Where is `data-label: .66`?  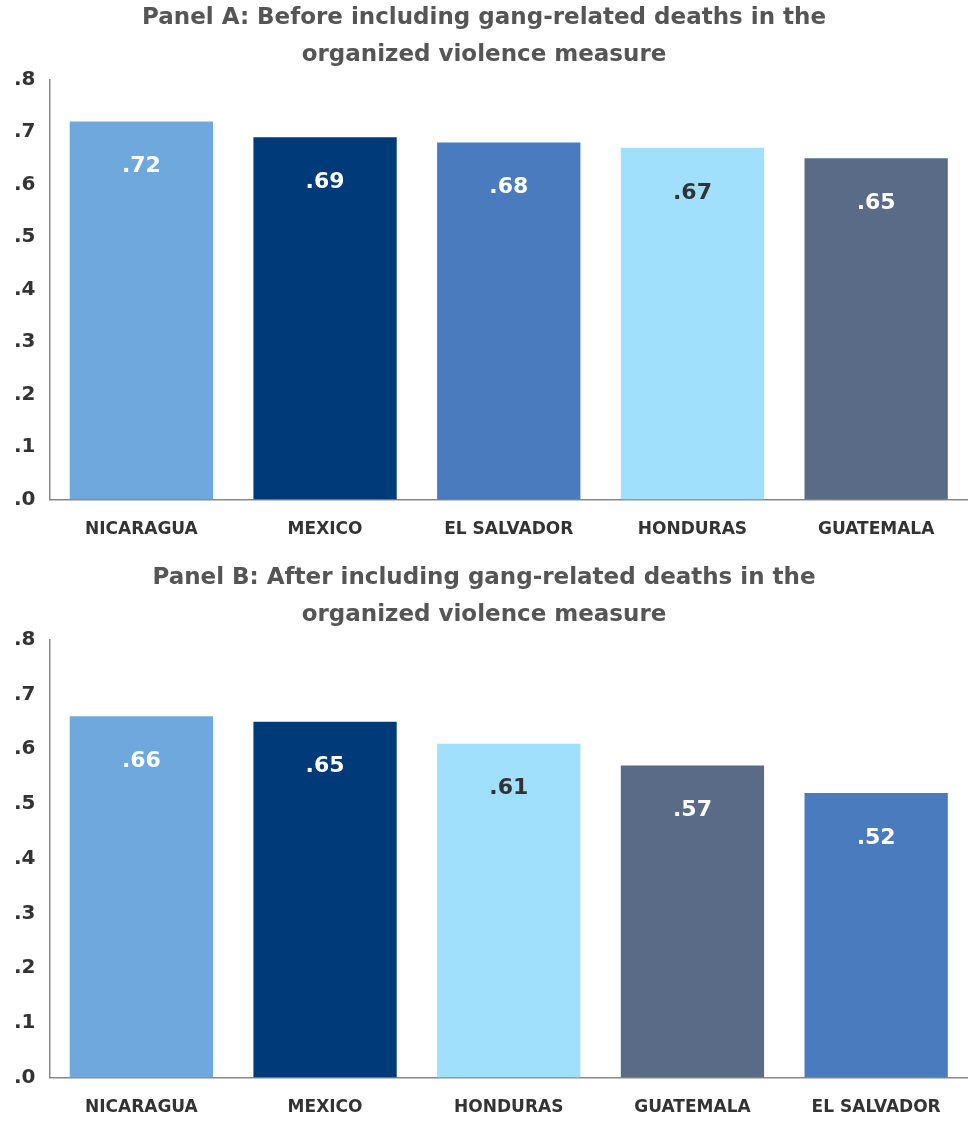 data-label: .66 is located at coordinates (141, 759).